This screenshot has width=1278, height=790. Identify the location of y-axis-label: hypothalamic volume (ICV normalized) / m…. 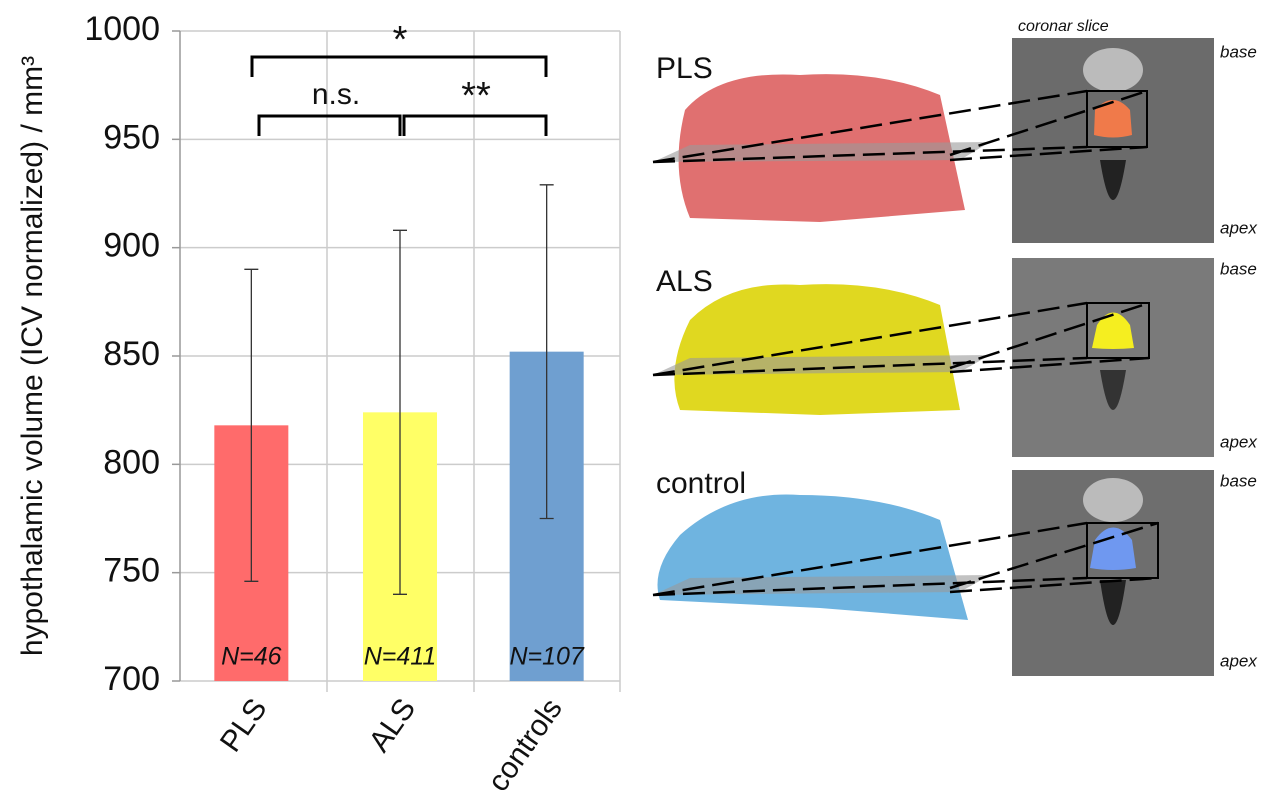
(32, 356).